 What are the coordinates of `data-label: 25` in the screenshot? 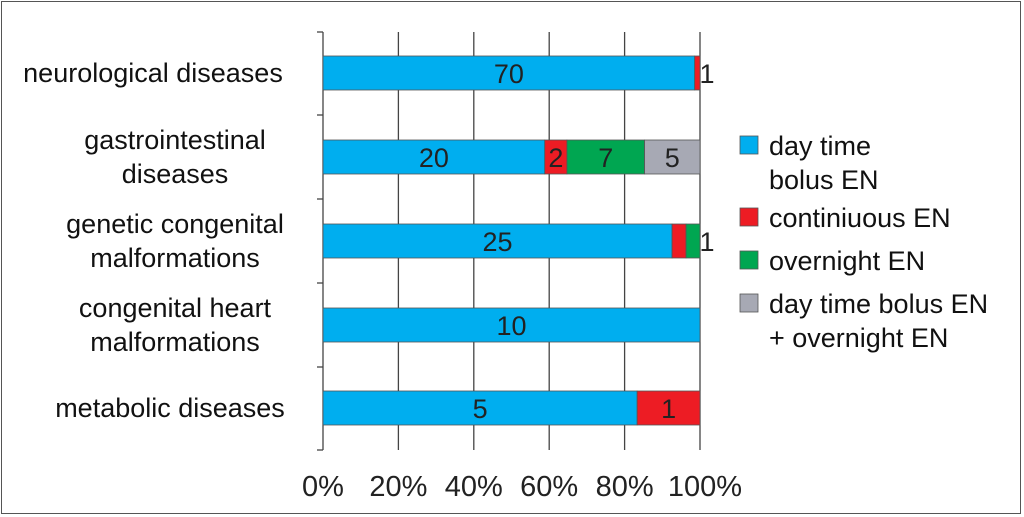 It's located at (498, 242).